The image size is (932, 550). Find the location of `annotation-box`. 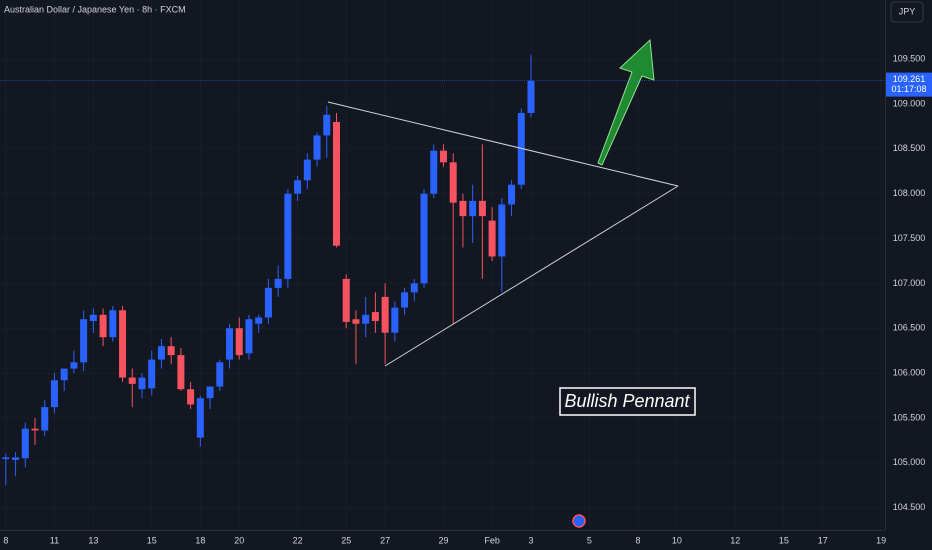

annotation-box is located at coordinates (627, 401).